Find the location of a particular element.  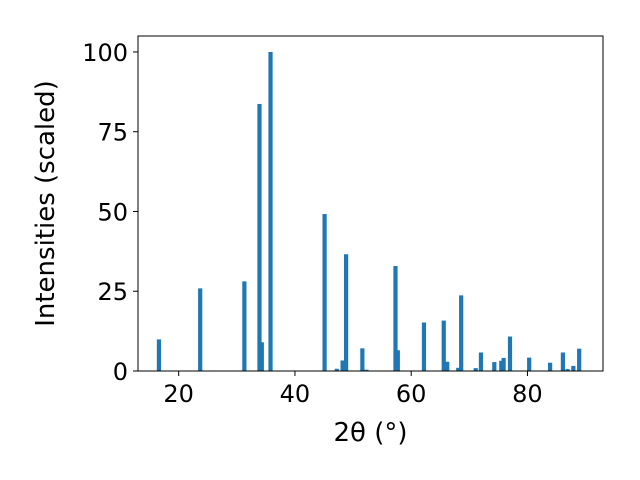

x-axis-label: 2θ (°) is located at coordinates (370, 433).